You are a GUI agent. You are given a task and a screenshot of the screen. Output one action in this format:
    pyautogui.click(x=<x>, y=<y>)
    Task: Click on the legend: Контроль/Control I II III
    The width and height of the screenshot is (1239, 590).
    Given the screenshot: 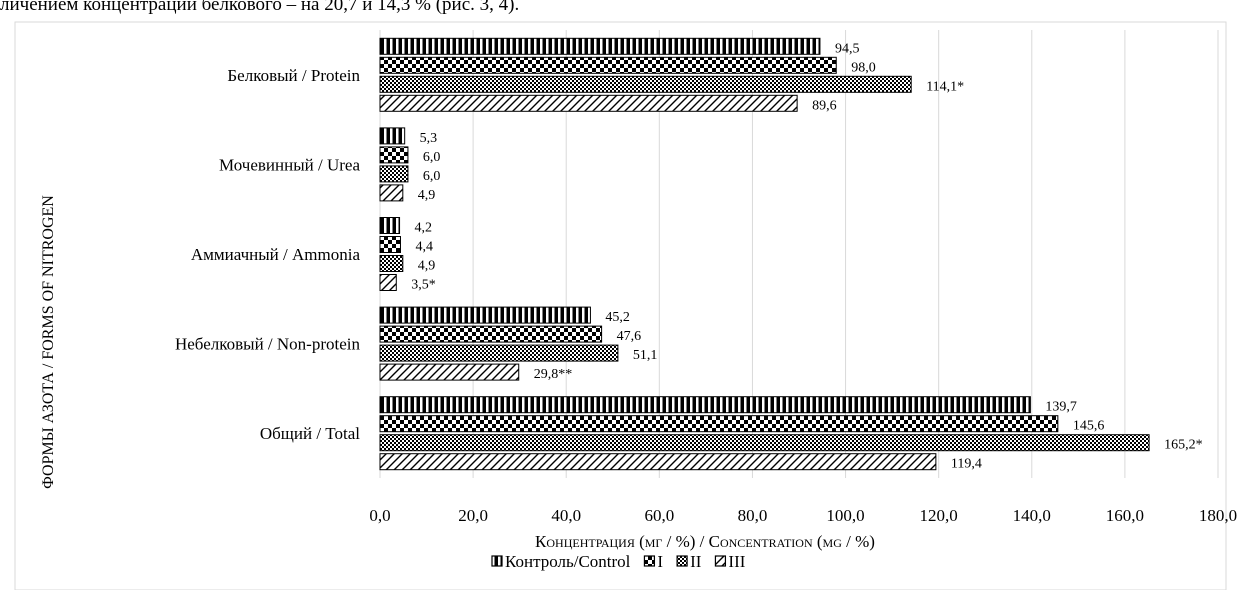 What is the action you would take?
    pyautogui.click(x=618, y=561)
    